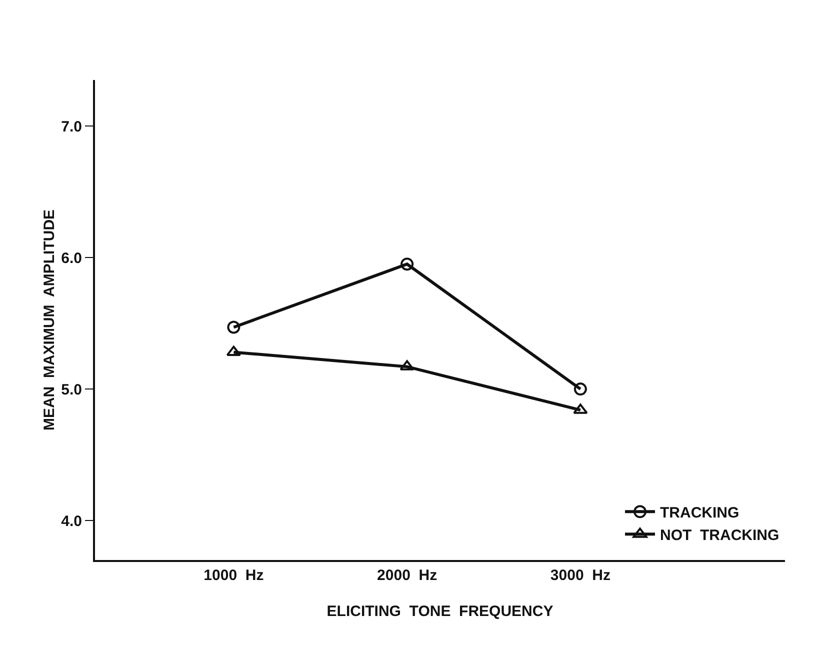  Describe the element at coordinates (440, 611) in the screenshot. I see `x-axis-title: ELICITING TONE FREQUENCY` at that location.